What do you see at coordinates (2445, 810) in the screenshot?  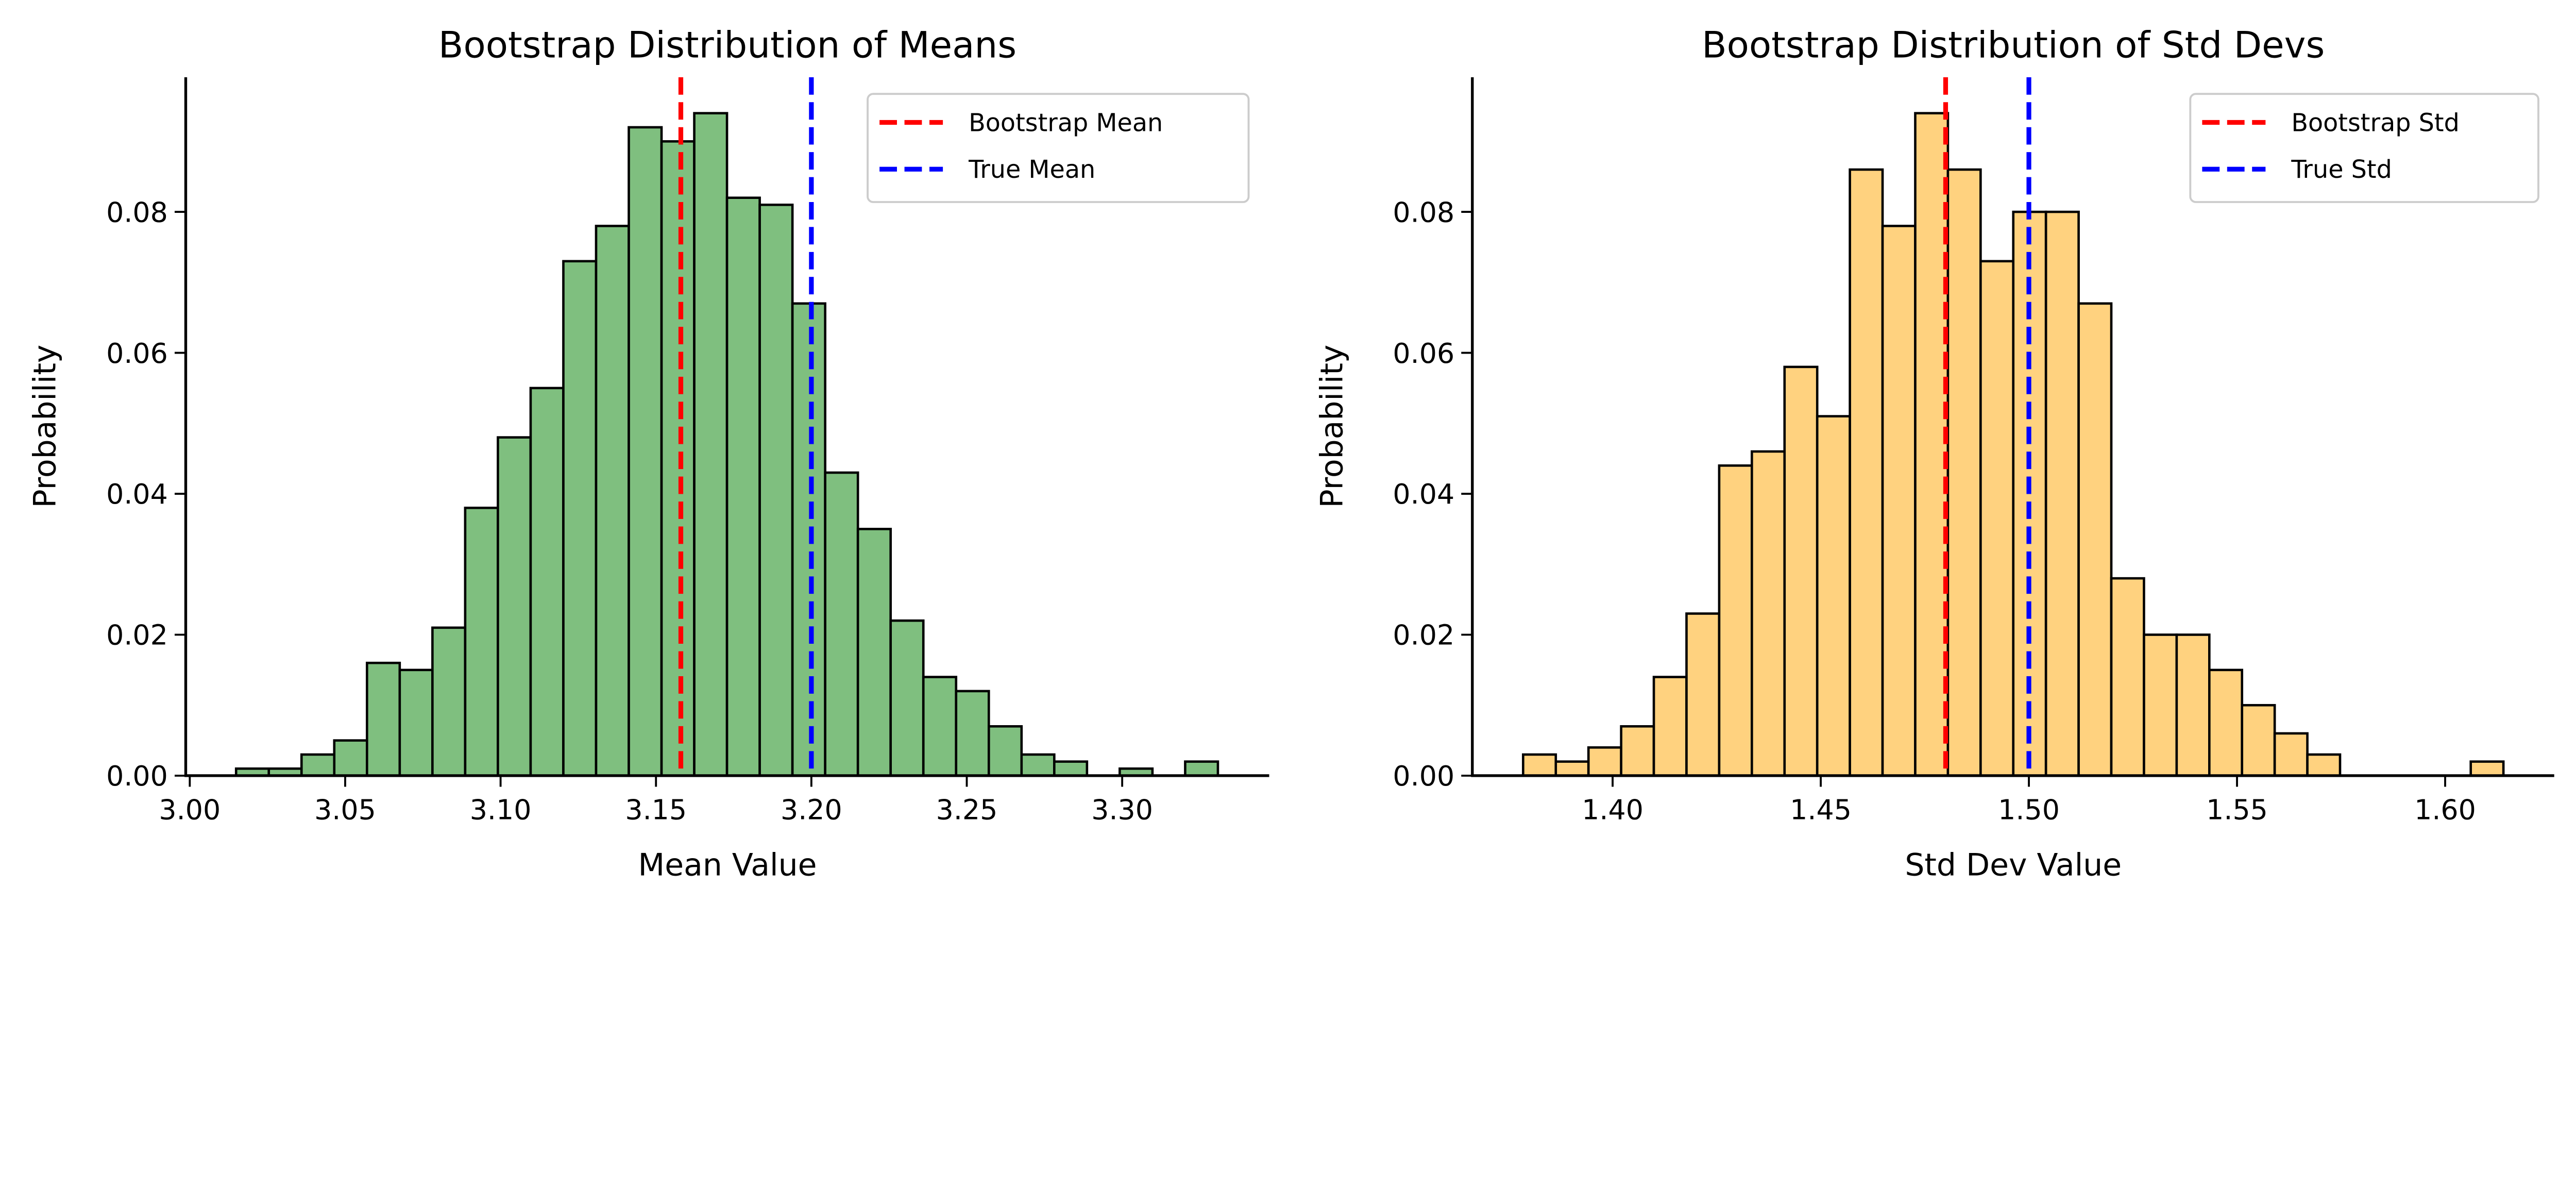 I see `x-tick-label: 1.60` at bounding box center [2445, 810].